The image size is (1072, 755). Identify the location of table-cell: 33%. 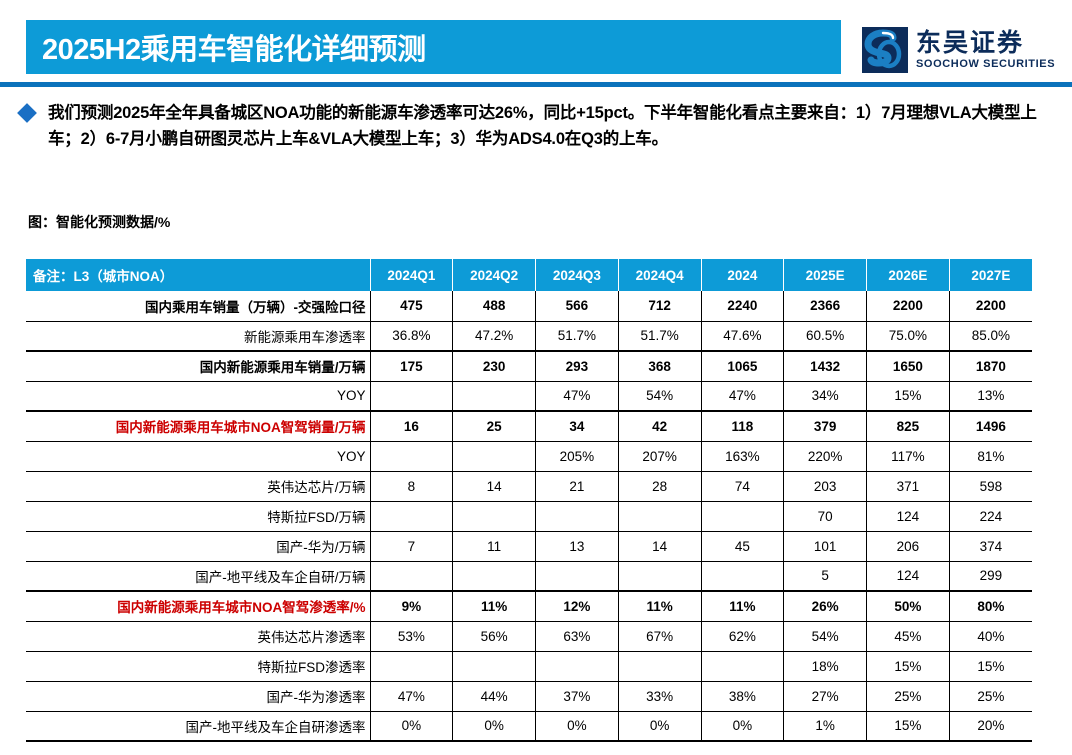
(659, 695).